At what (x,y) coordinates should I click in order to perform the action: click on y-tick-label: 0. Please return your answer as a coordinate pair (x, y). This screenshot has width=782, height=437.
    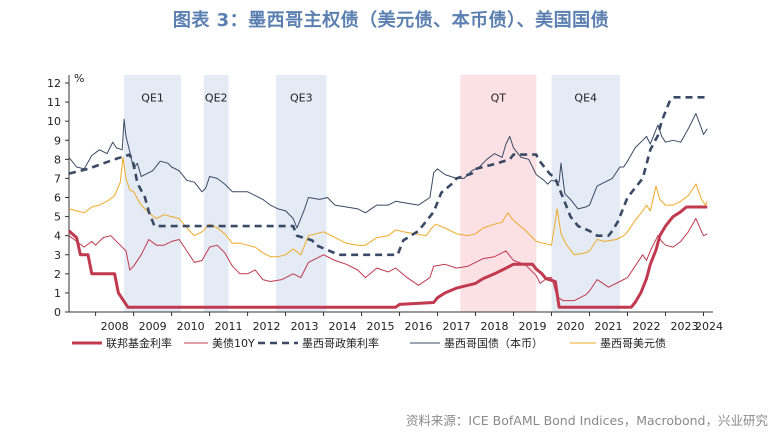
    Looking at the image, I should click on (57, 312).